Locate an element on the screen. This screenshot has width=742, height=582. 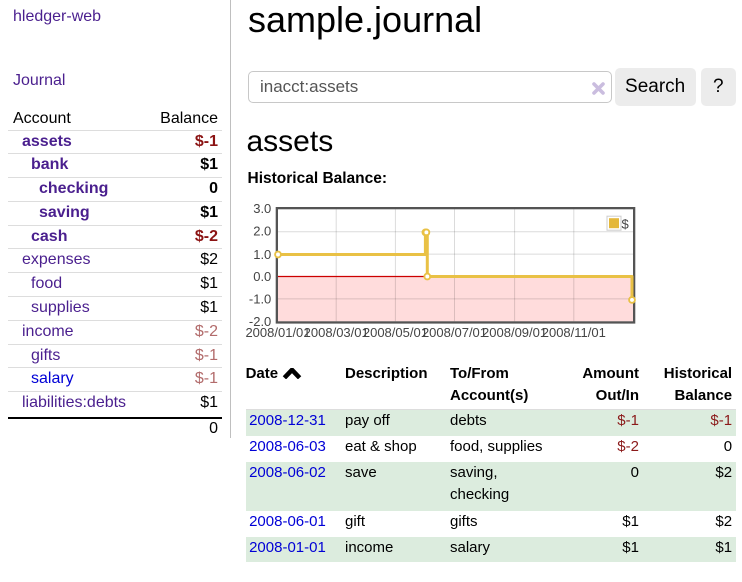
svg-text: 1.0 is located at coordinates (262, 254).